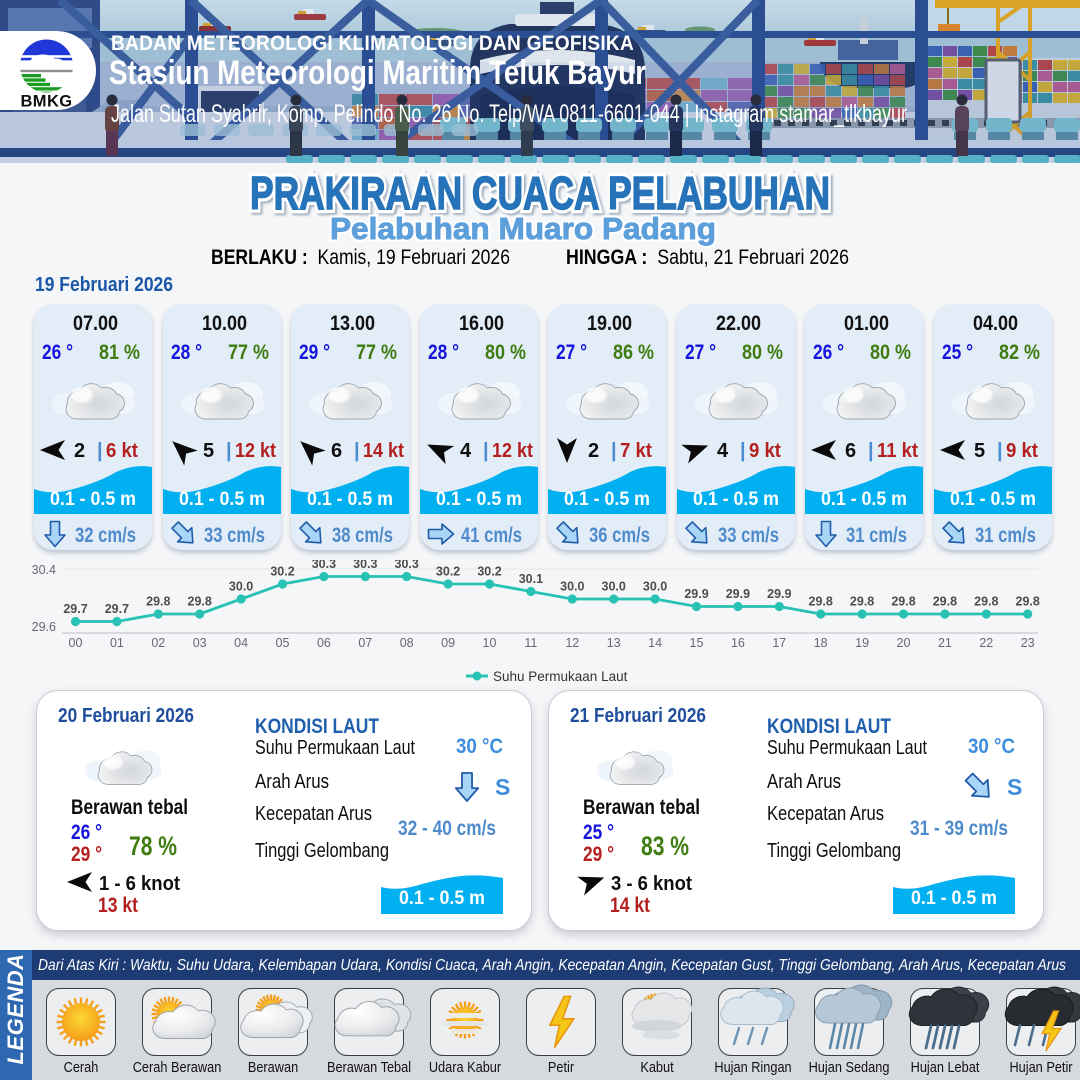 The width and height of the screenshot is (1080, 1080). Describe the element at coordinates (283, 643) in the screenshot. I see `svg-text: 05` at that location.